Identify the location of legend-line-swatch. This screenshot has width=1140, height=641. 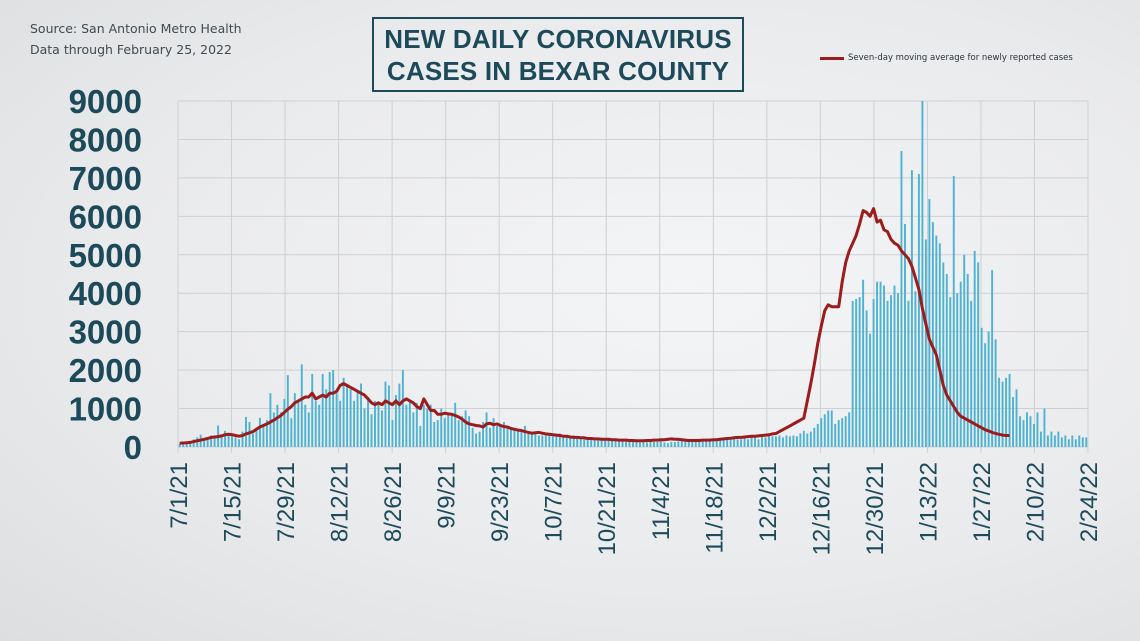
(832, 58).